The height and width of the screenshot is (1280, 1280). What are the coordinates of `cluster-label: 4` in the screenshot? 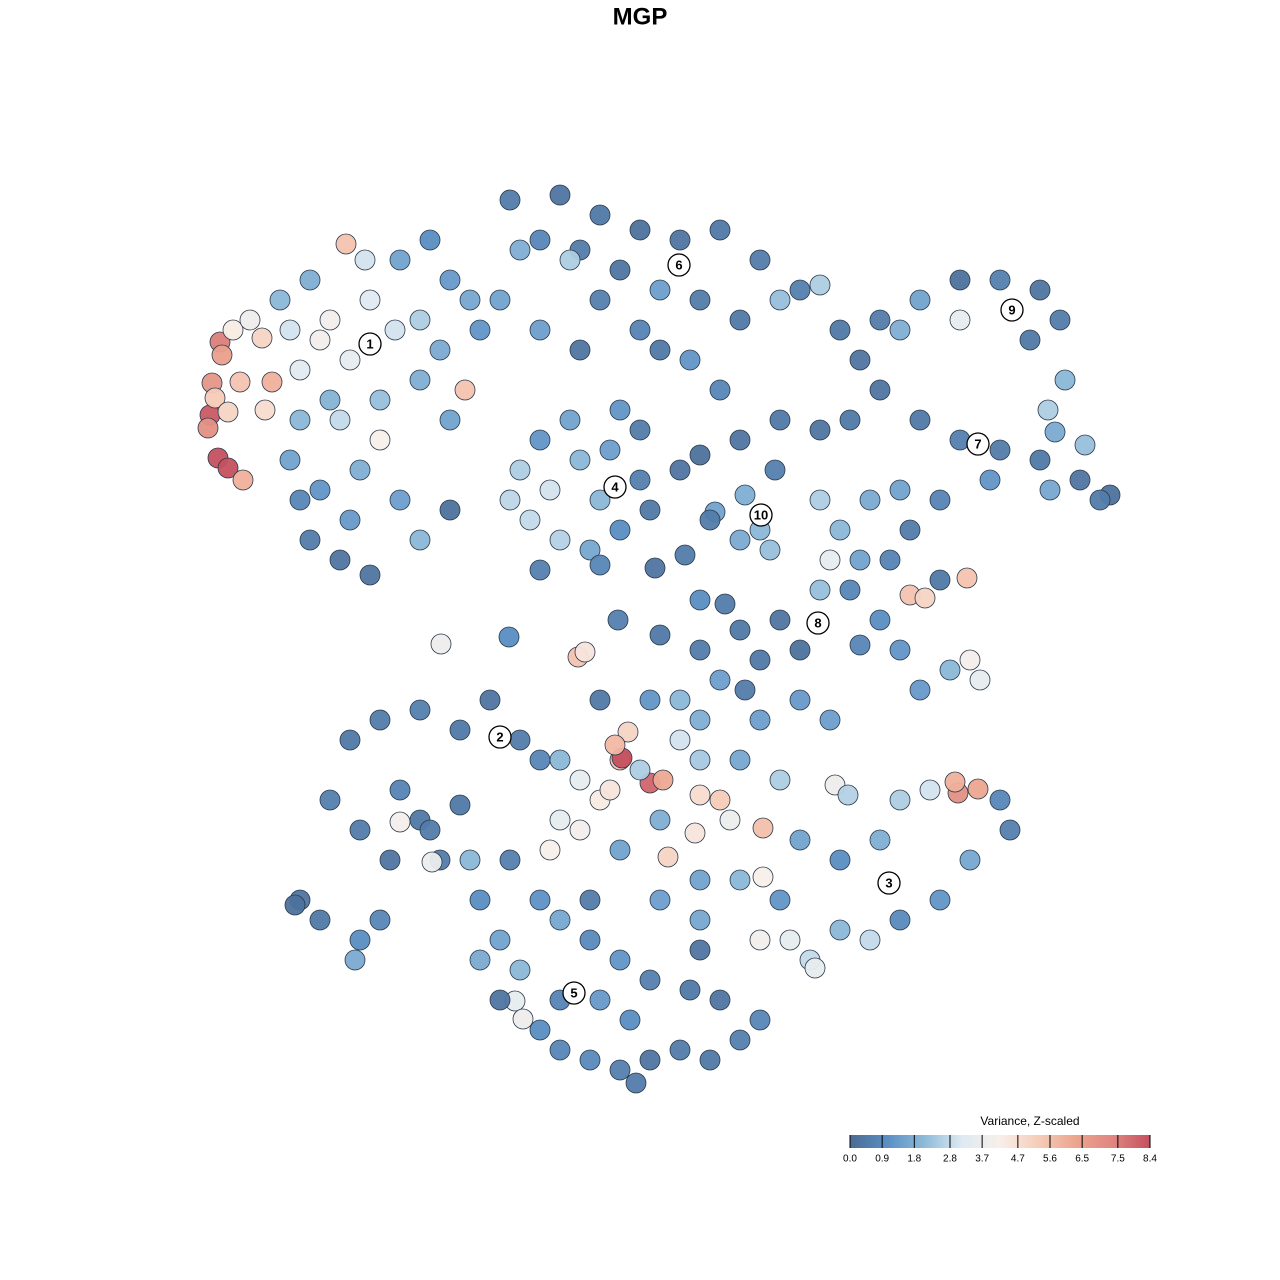 It's located at (615, 487).